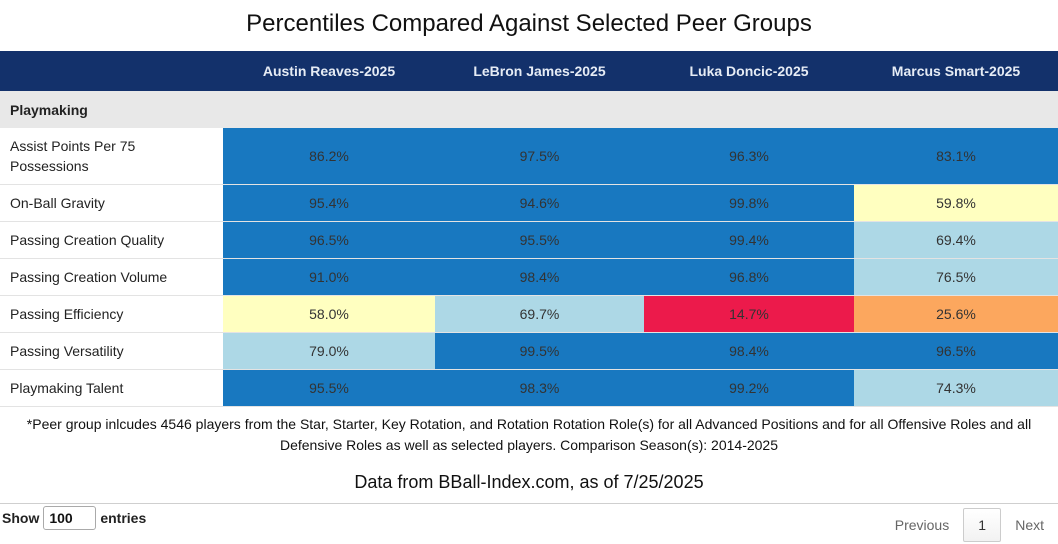 The image size is (1058, 544). What do you see at coordinates (111, 314) in the screenshot?
I see `row-label: Passing Efficiency` at bounding box center [111, 314].